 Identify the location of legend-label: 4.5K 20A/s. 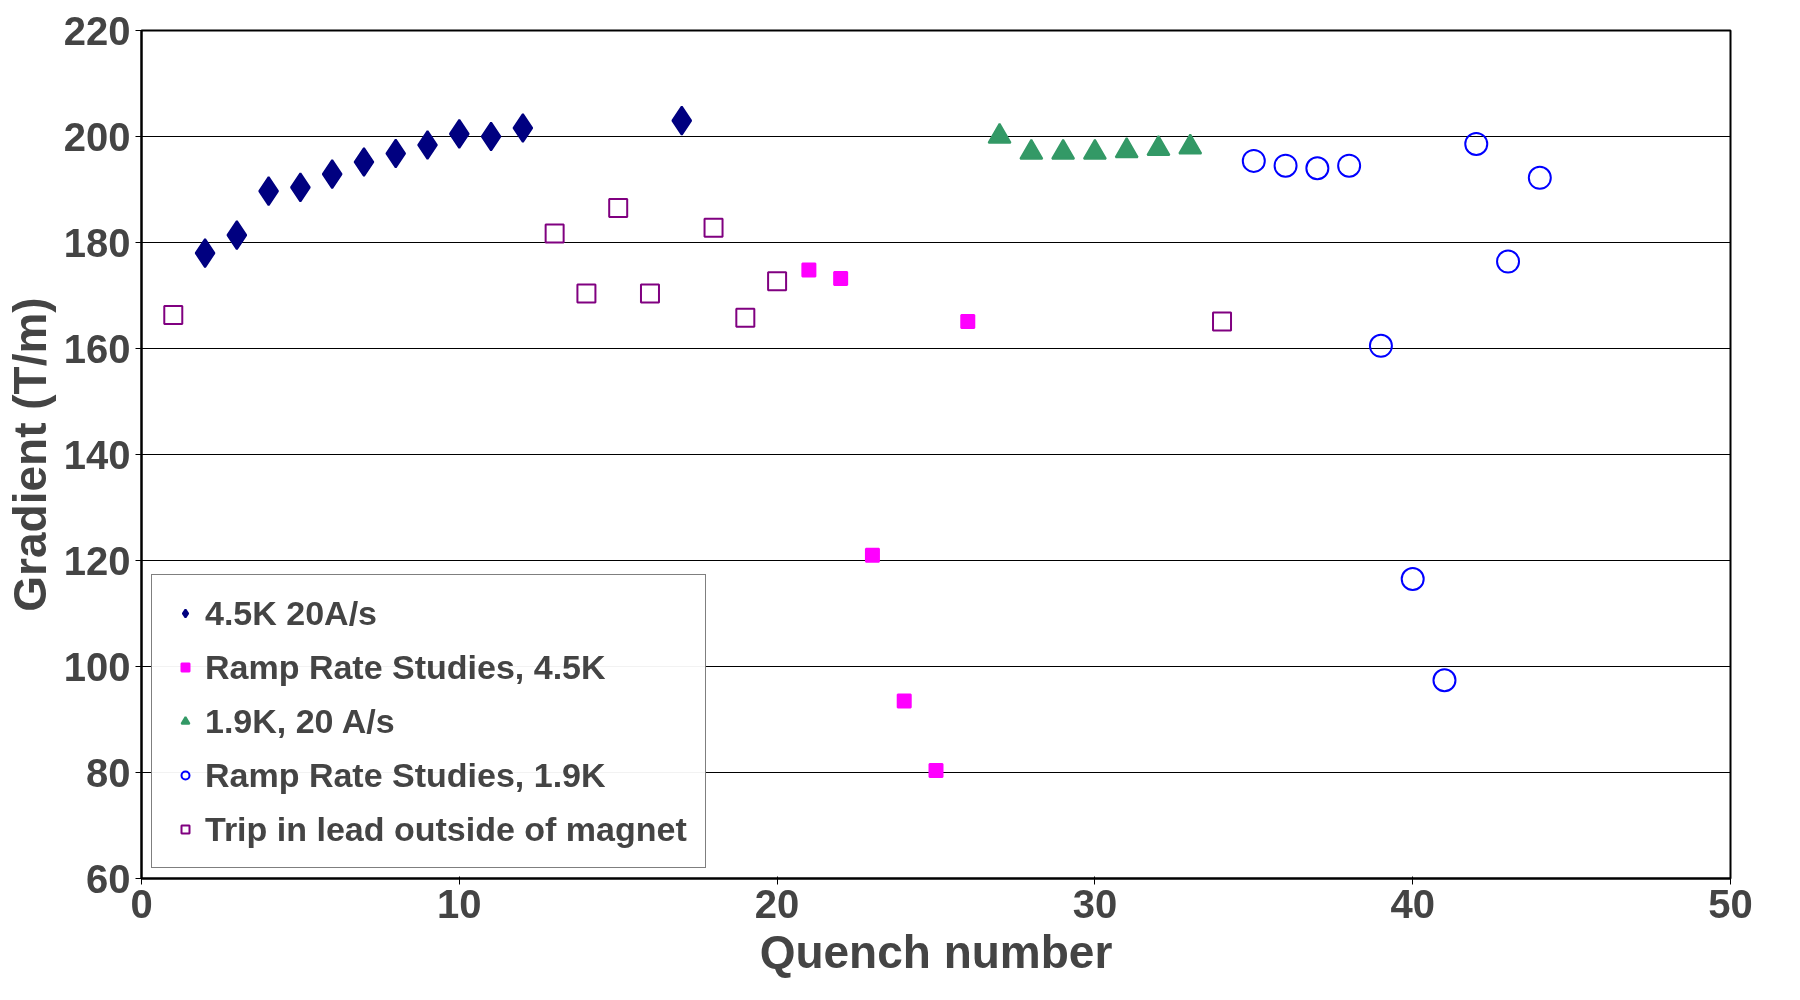
(291, 613).